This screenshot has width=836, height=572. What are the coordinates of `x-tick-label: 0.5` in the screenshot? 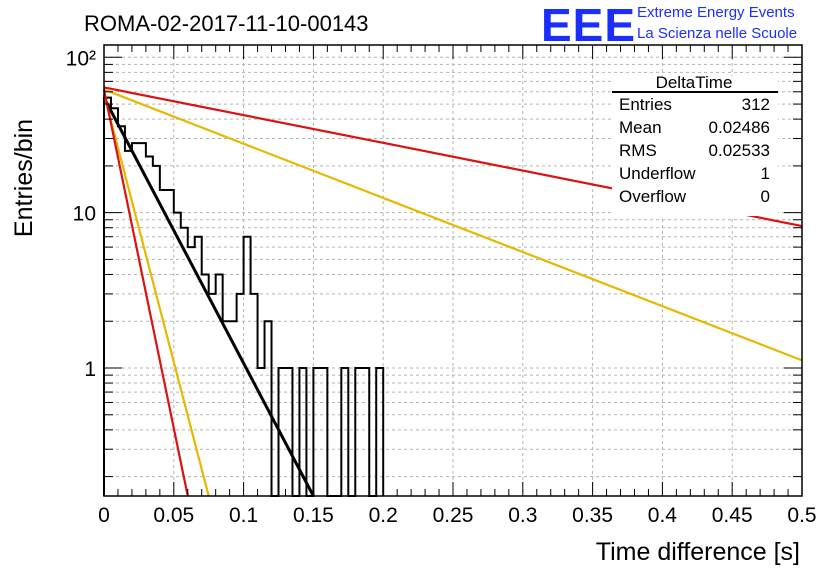 It's located at (801, 515).